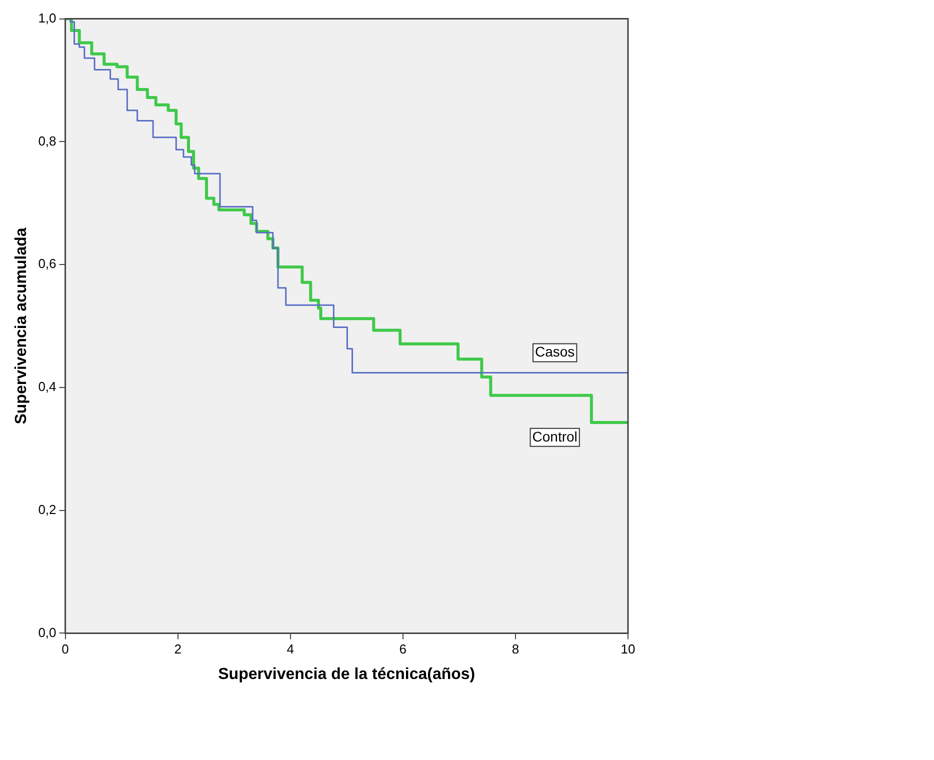 This screenshot has height=760, width=934. Describe the element at coordinates (555, 436) in the screenshot. I see `series-label: Control` at that location.